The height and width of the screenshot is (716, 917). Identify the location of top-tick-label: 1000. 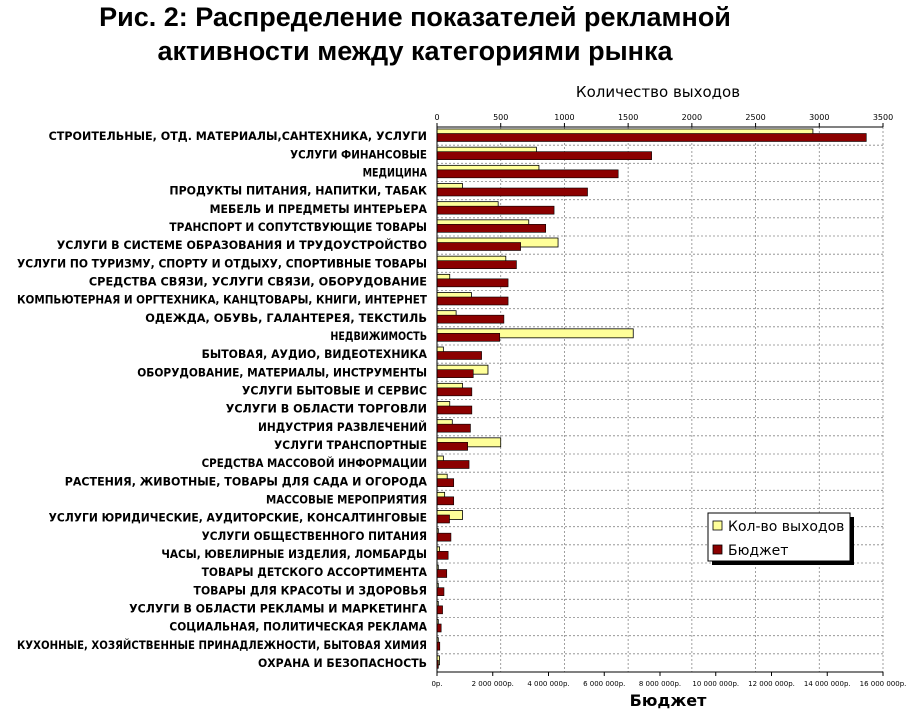
(564, 117).